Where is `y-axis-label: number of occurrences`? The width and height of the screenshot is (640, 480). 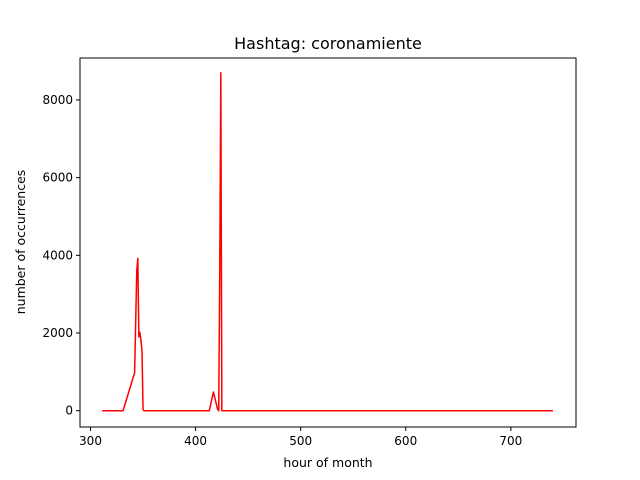 y-axis-label: number of occurrences is located at coordinates (20, 242).